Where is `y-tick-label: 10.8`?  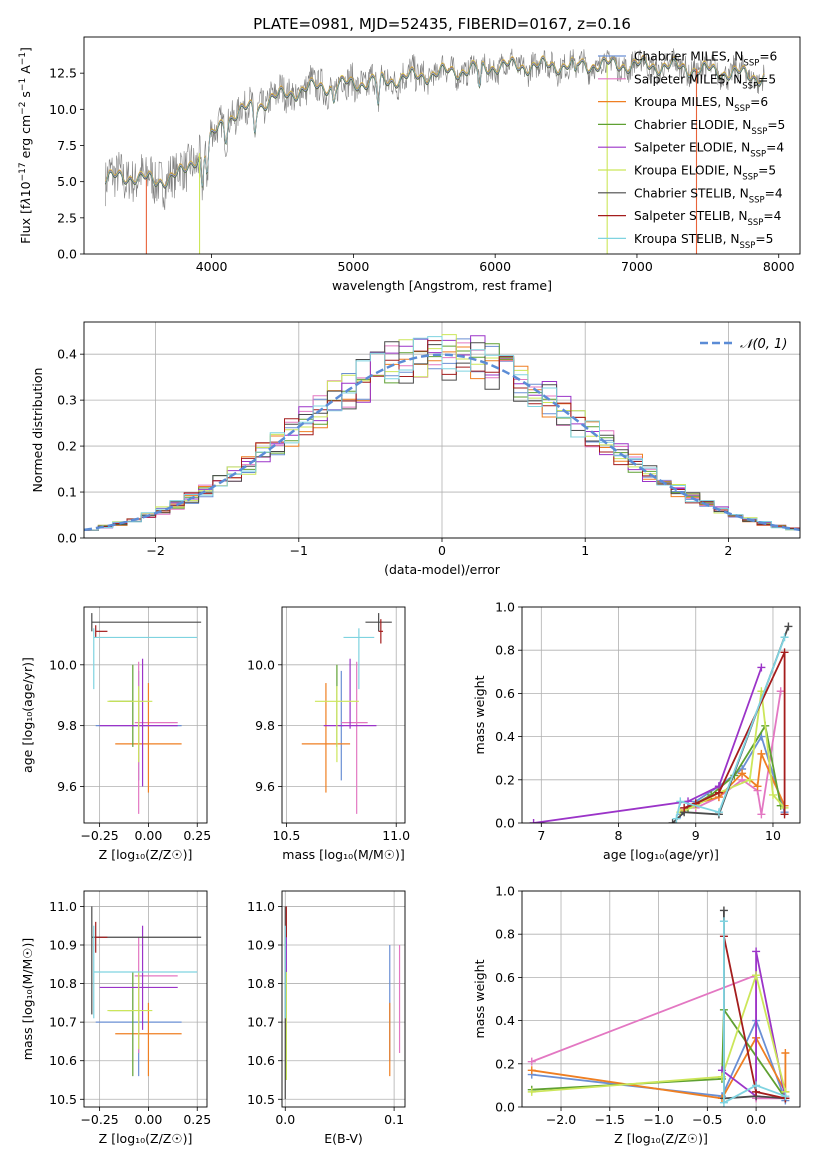 y-tick-label: 10.8 is located at coordinates (261, 983).